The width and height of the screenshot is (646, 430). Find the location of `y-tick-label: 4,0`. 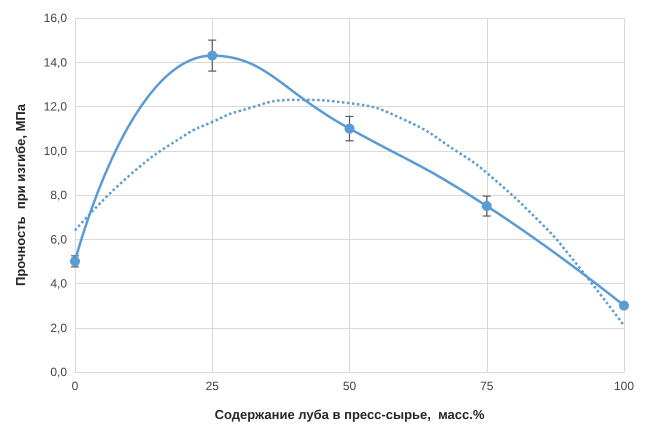

y-tick-label: 4,0 is located at coordinates (59, 283).